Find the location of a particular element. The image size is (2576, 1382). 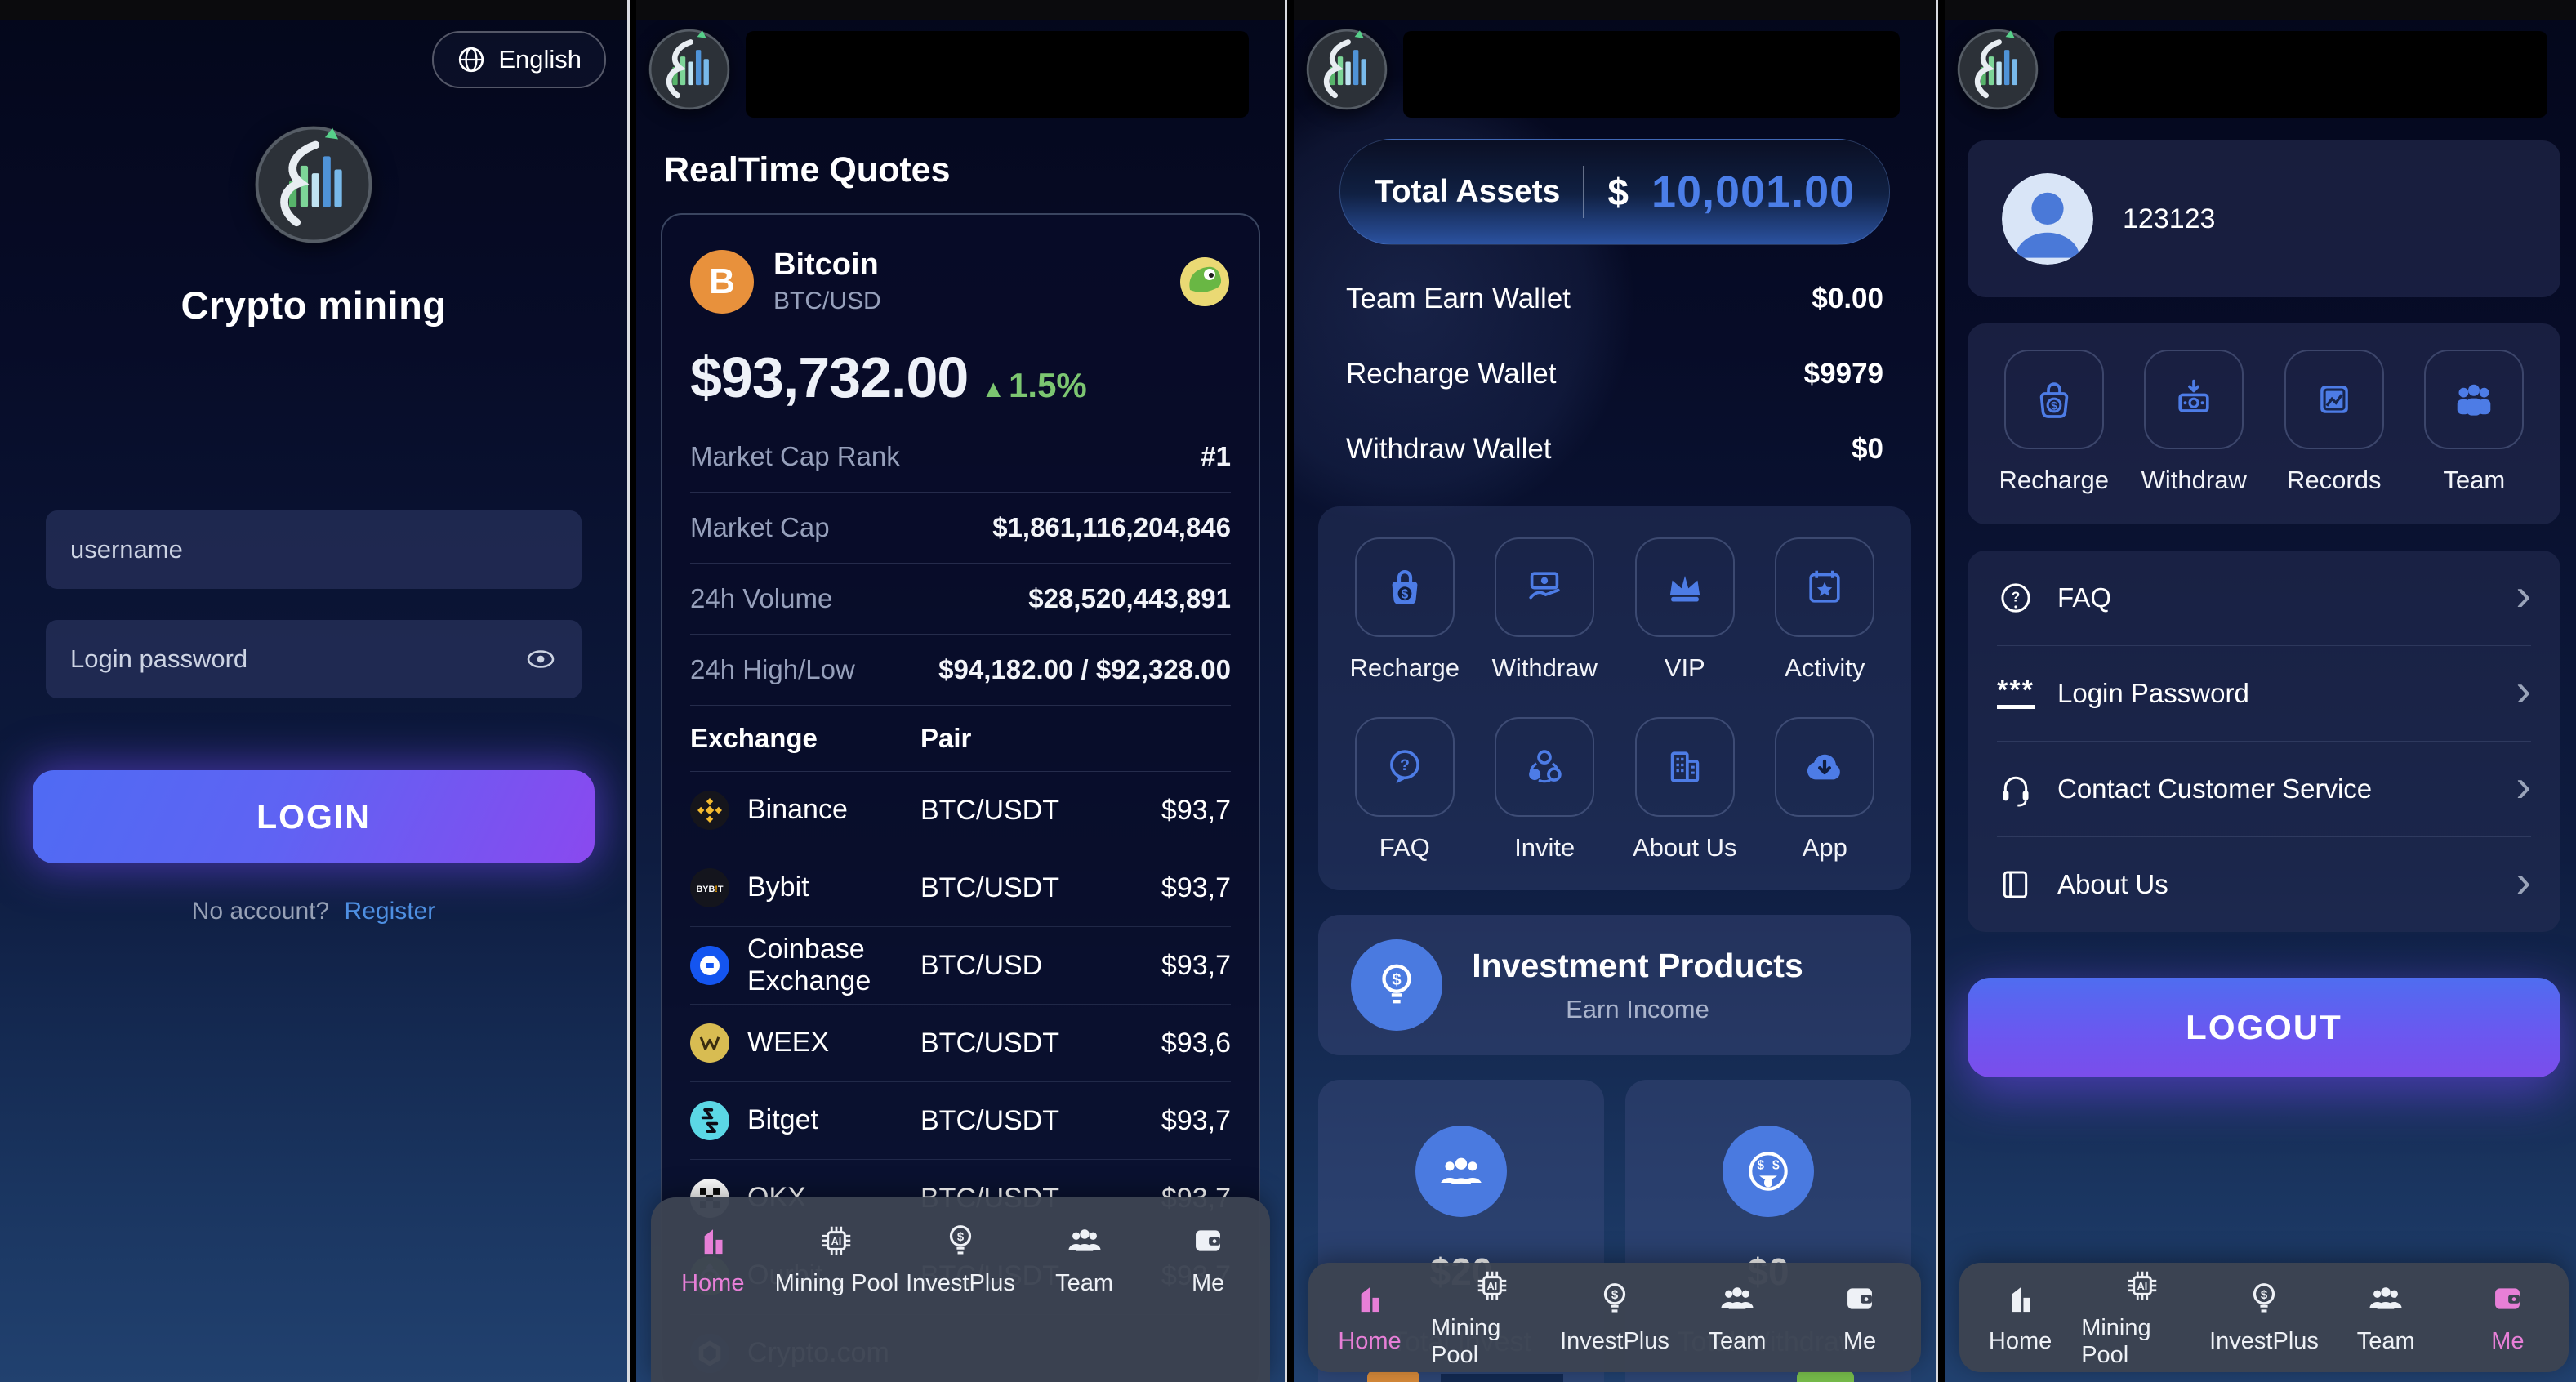

price-row: $93,732.00 ▲1.5% is located at coordinates (960, 377).